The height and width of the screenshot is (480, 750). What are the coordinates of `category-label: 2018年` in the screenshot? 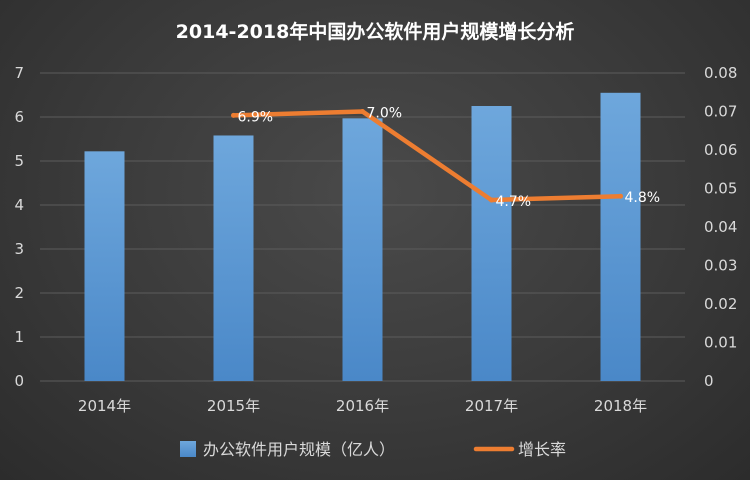 It's located at (620, 406).